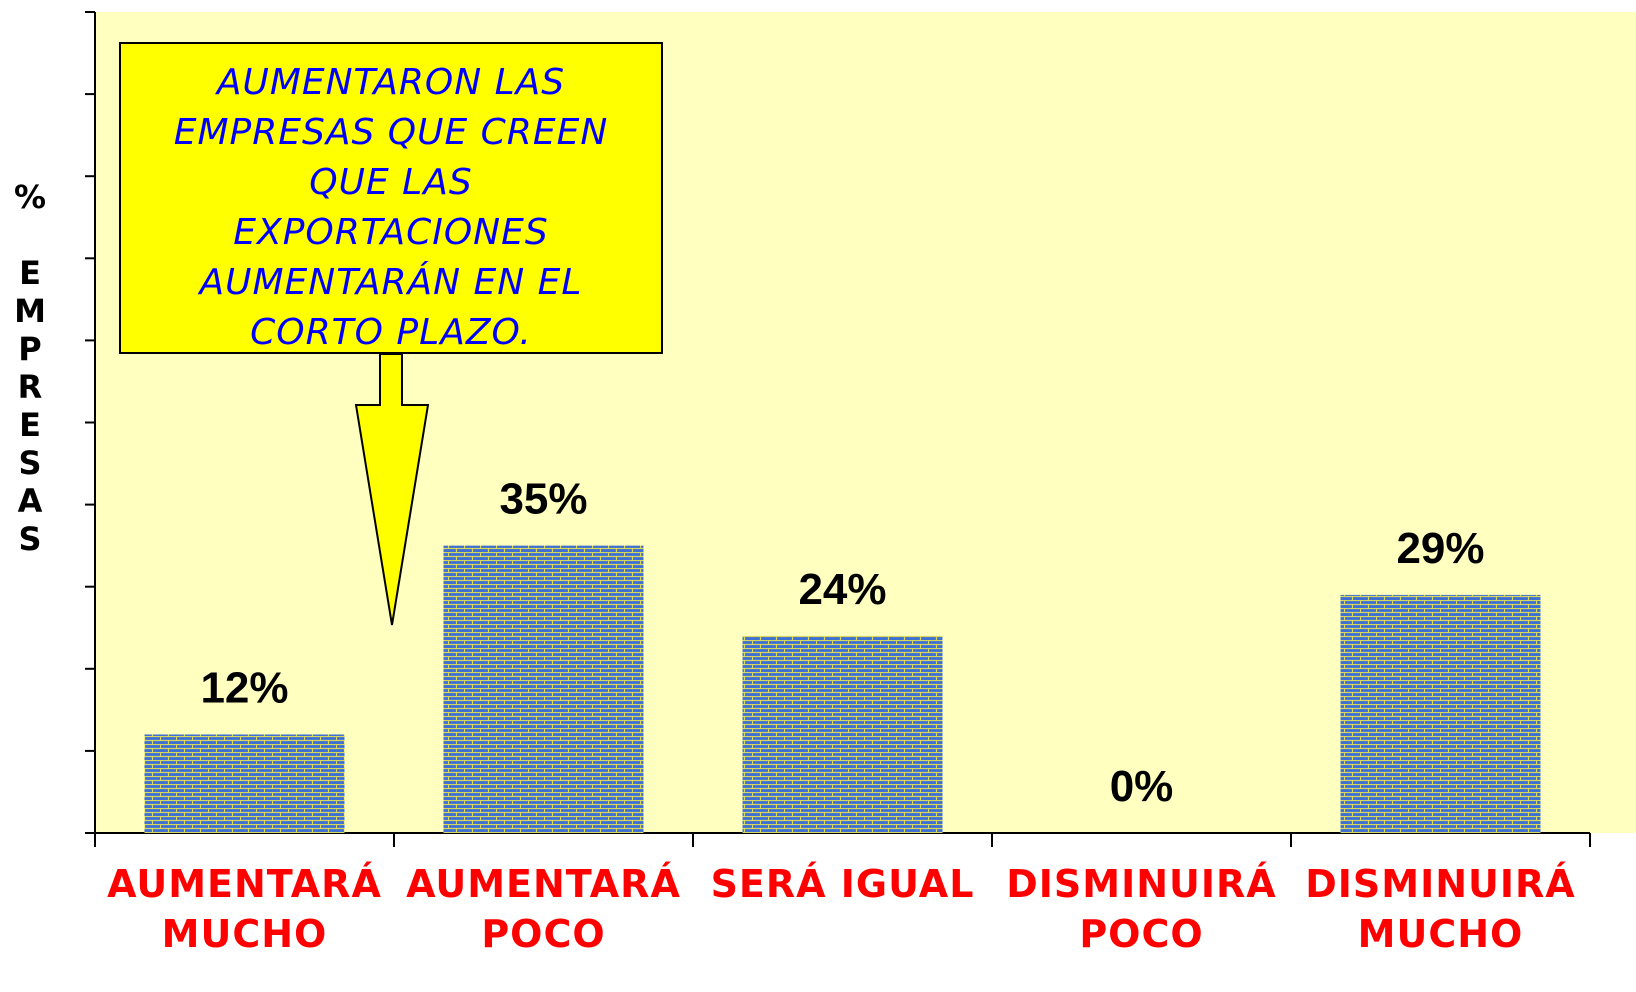 Image resolution: width=1636 pixels, height=992 pixels. What do you see at coordinates (391, 332) in the screenshot?
I see `annotation-line: CORTO PLAZO.` at bounding box center [391, 332].